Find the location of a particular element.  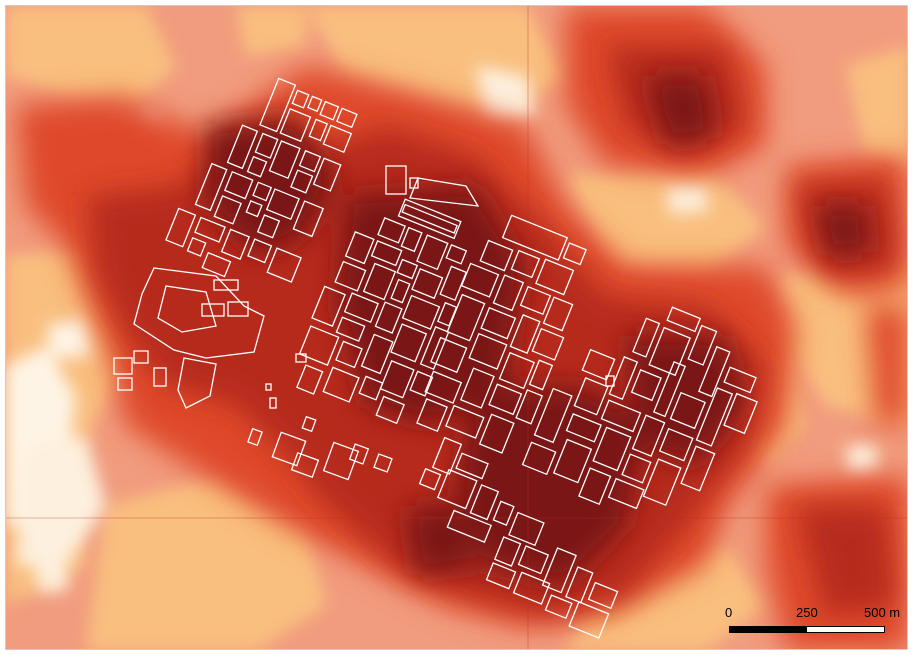

scale-label-mid: 250 is located at coordinates (807, 612).